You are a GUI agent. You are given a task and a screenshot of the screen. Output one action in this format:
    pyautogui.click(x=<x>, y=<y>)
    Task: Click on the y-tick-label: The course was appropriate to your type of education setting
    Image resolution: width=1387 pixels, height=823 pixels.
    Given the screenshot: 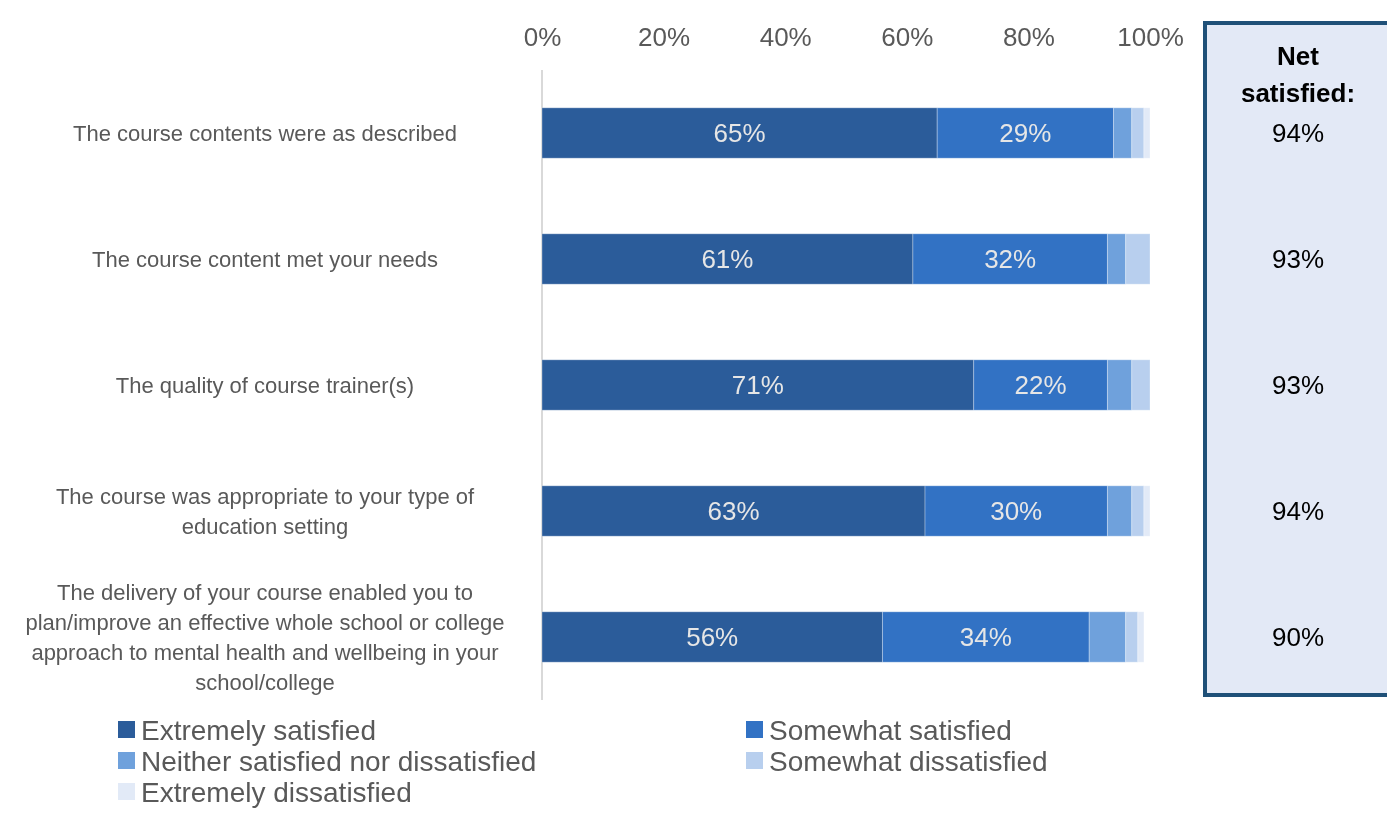 What is the action you would take?
    pyautogui.click(x=265, y=511)
    